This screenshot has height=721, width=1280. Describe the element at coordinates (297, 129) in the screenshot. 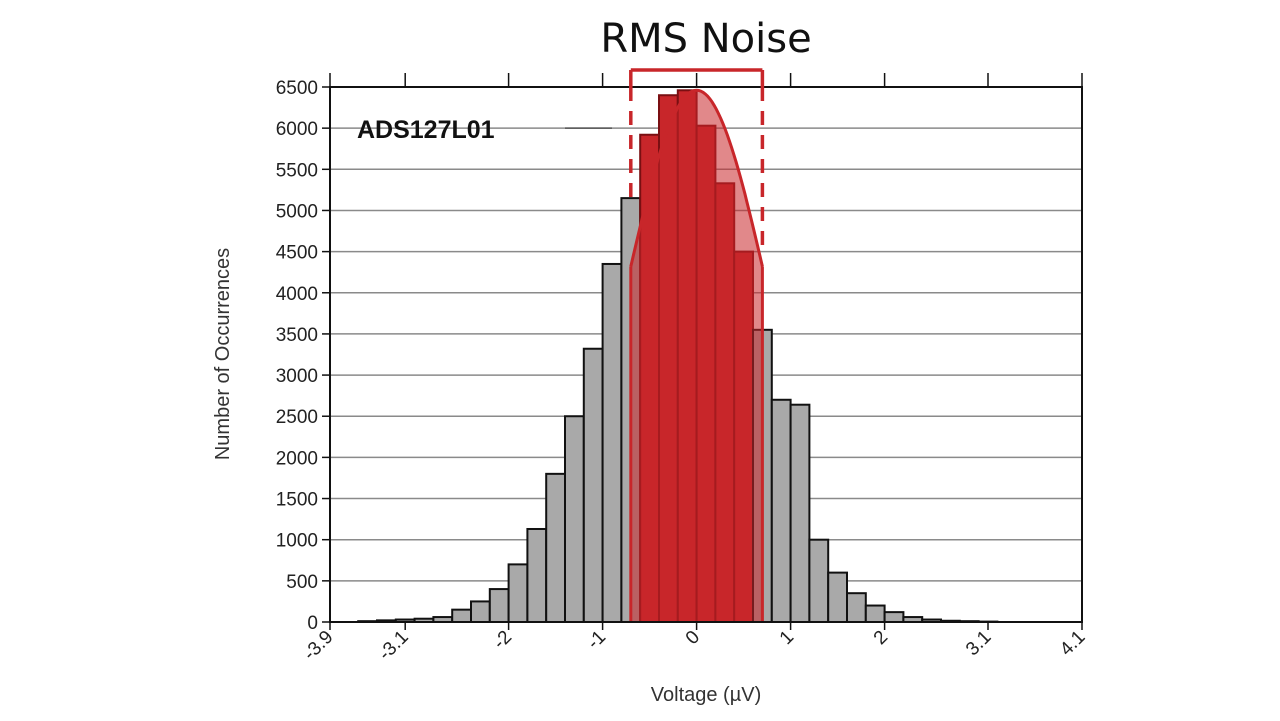

I see `y-tick-label: 6000` at that location.